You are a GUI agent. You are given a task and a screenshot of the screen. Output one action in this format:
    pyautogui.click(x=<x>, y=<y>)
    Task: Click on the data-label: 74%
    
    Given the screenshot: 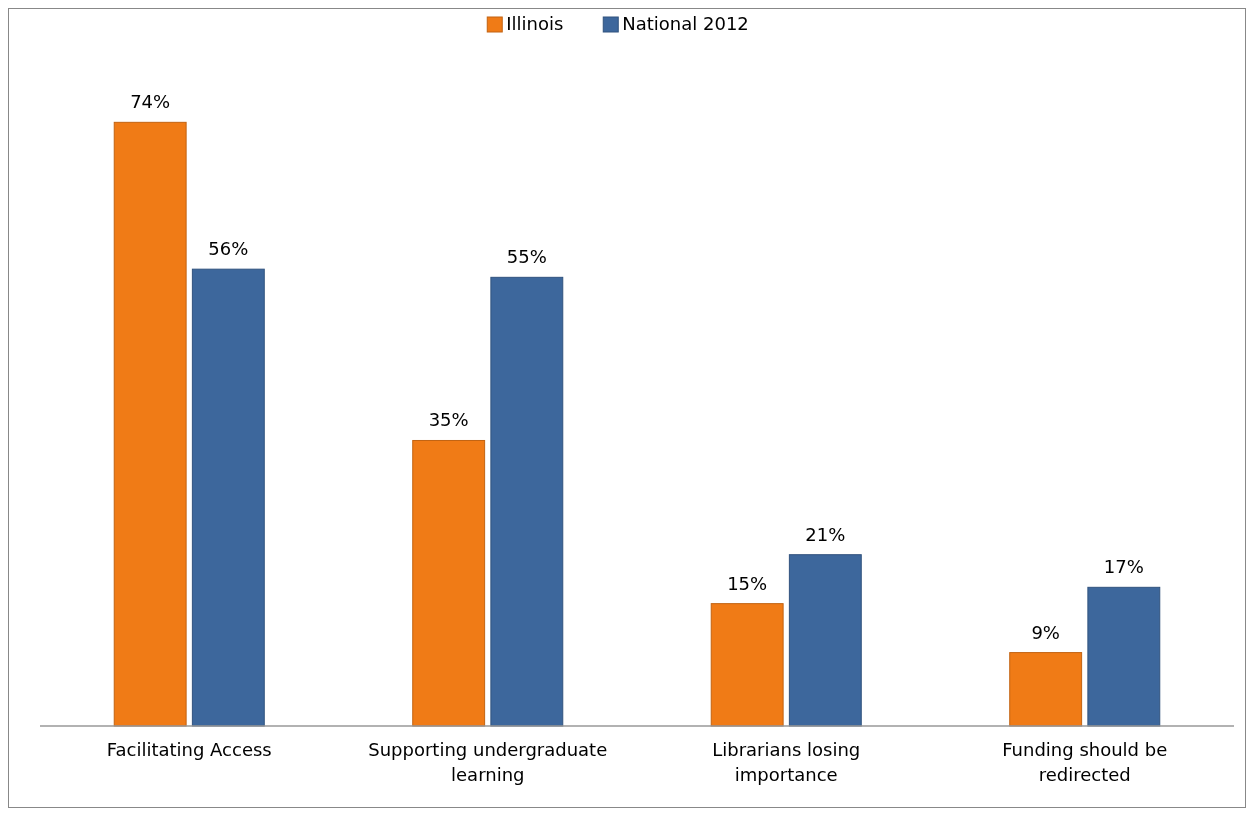 What is the action you would take?
    pyautogui.click(x=150, y=102)
    